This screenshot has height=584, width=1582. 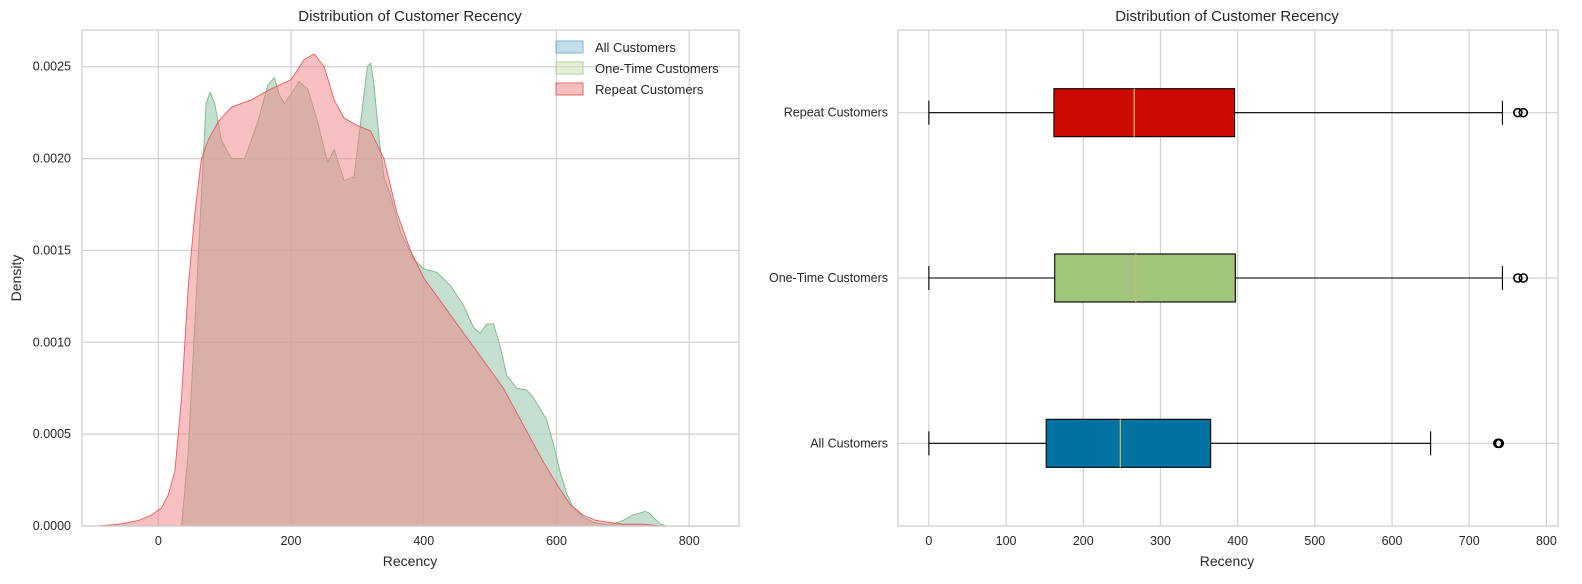 I want to click on density-x-tick-label: 200, so click(x=291, y=541).